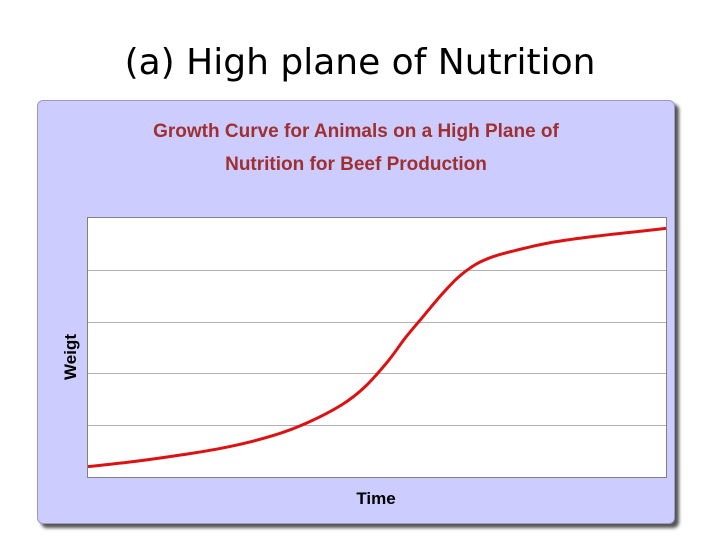  What do you see at coordinates (356, 164) in the screenshot?
I see `chart-title-line-2: Nutrition for Beef Production` at bounding box center [356, 164].